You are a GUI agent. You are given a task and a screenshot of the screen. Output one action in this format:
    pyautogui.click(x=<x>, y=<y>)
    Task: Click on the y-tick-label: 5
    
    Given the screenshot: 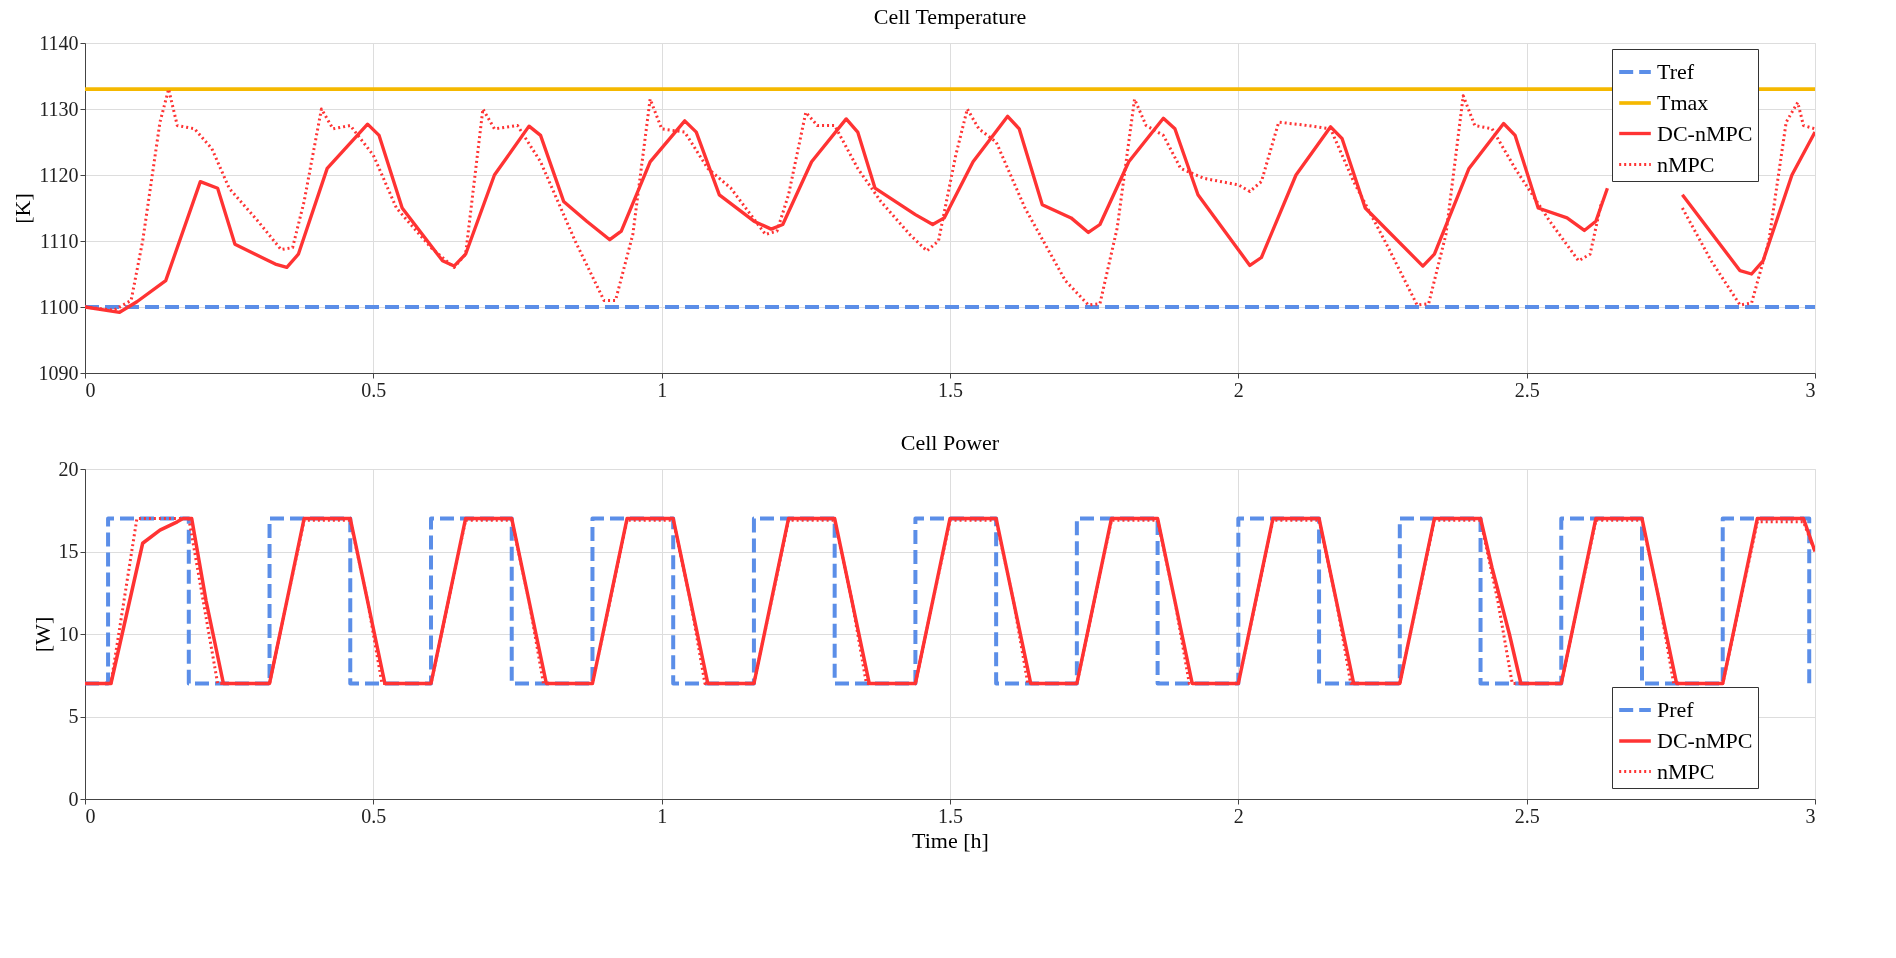 What is the action you would take?
    pyautogui.click(x=73, y=716)
    